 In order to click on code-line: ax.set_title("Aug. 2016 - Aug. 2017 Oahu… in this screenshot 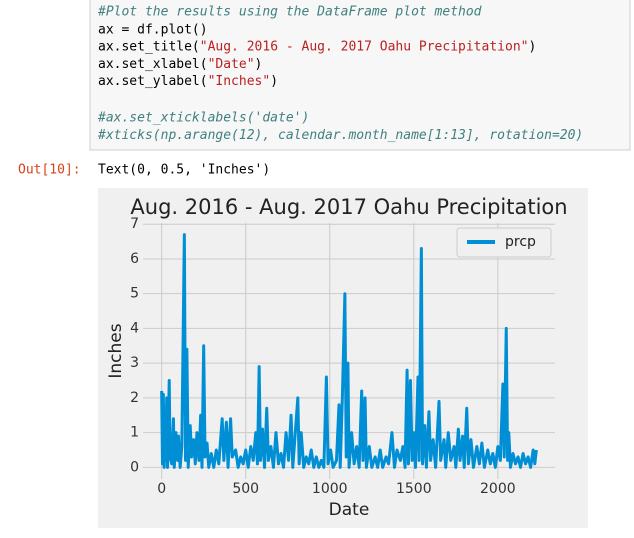, I will do `click(317, 46)`.